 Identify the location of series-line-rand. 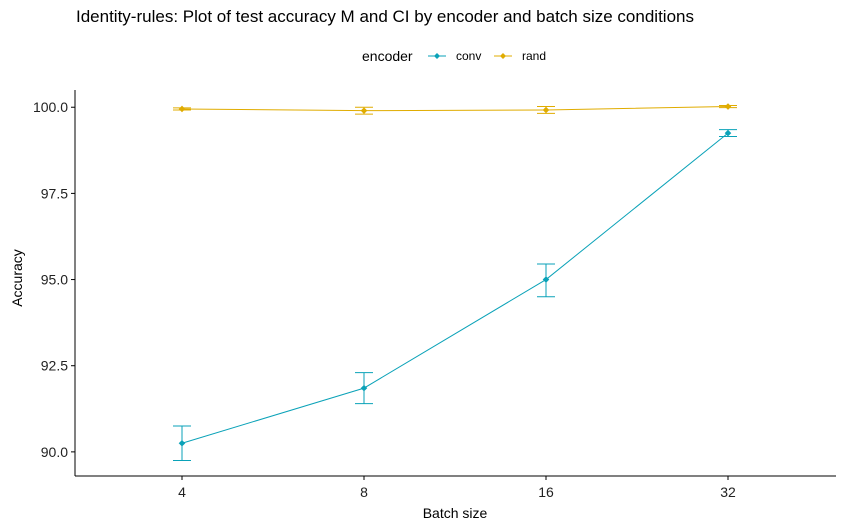
(455, 109).